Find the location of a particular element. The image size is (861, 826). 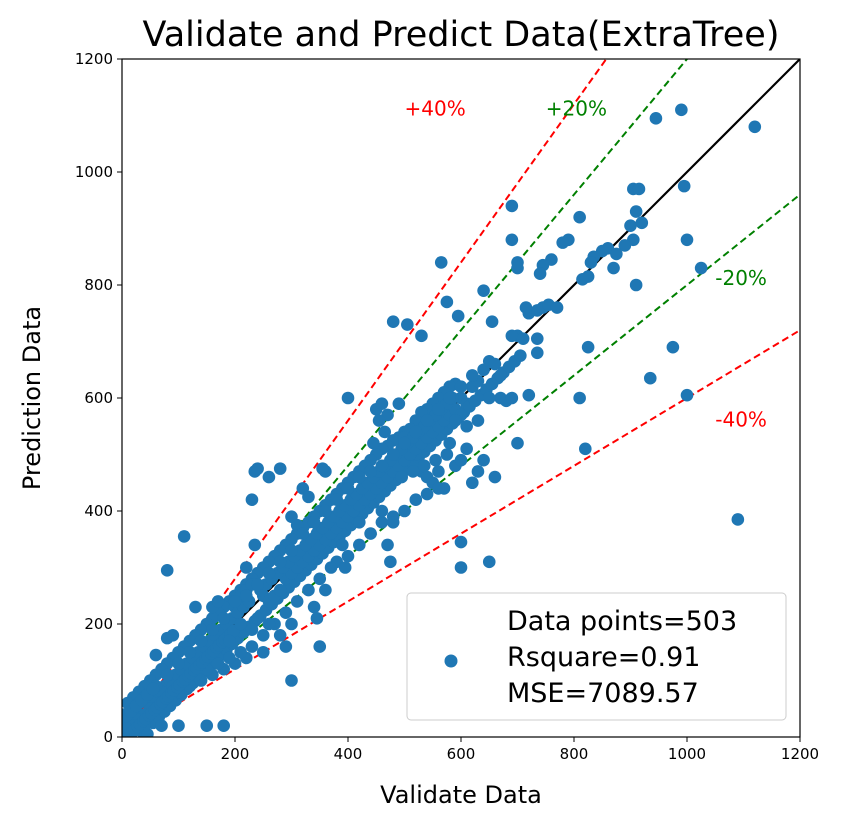

legend-line: Data points=503 is located at coordinates (622, 621).